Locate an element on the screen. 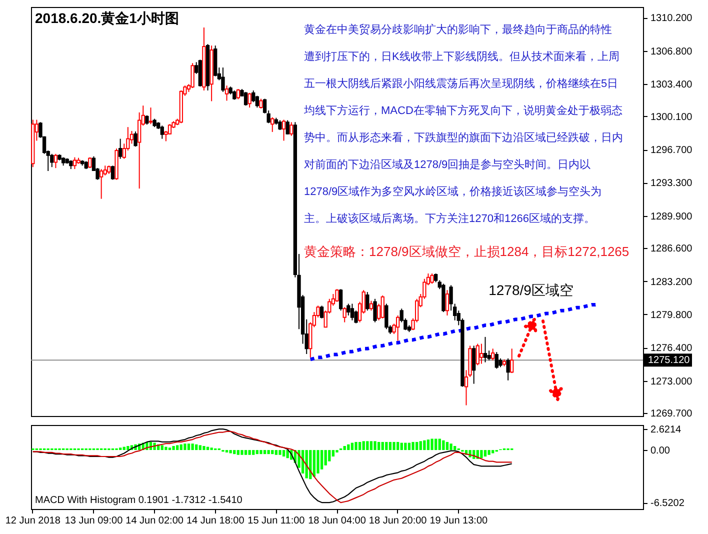 The width and height of the screenshot is (708, 534). annotation: 黄金在中美贸易分歧影响扩大的影响下，最终趋向于商品的特性 is located at coordinates (458, 29).